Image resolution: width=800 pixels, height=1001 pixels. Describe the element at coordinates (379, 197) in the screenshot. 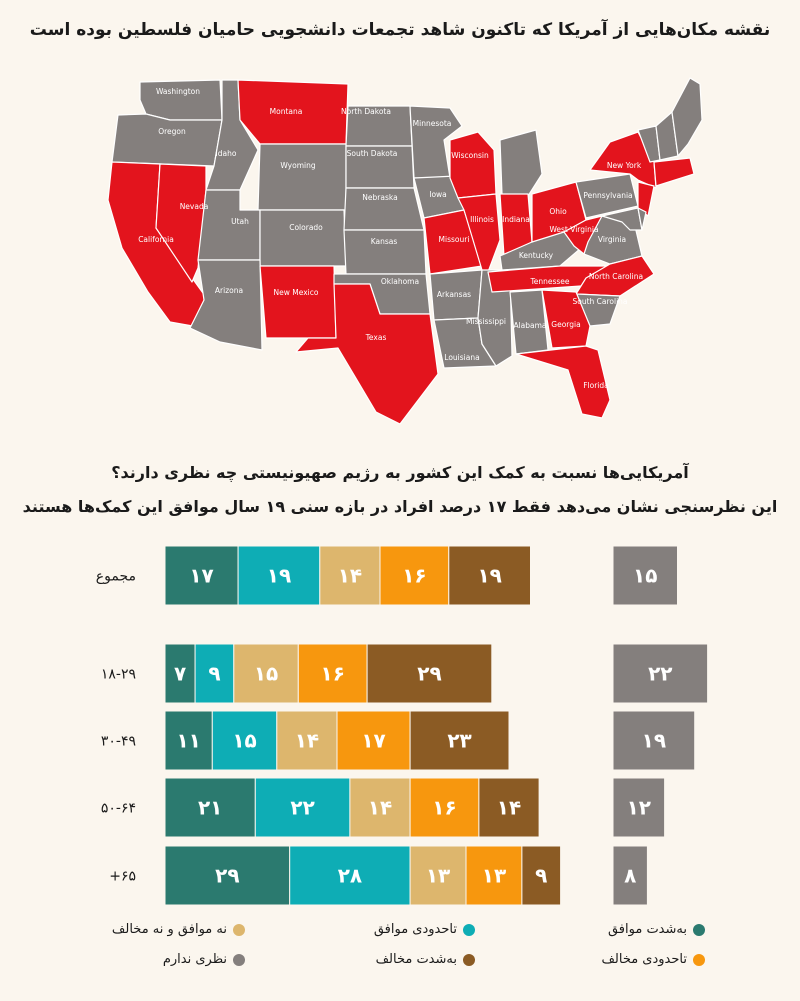

I see `state-label-nebraska: Nebraska` at that location.